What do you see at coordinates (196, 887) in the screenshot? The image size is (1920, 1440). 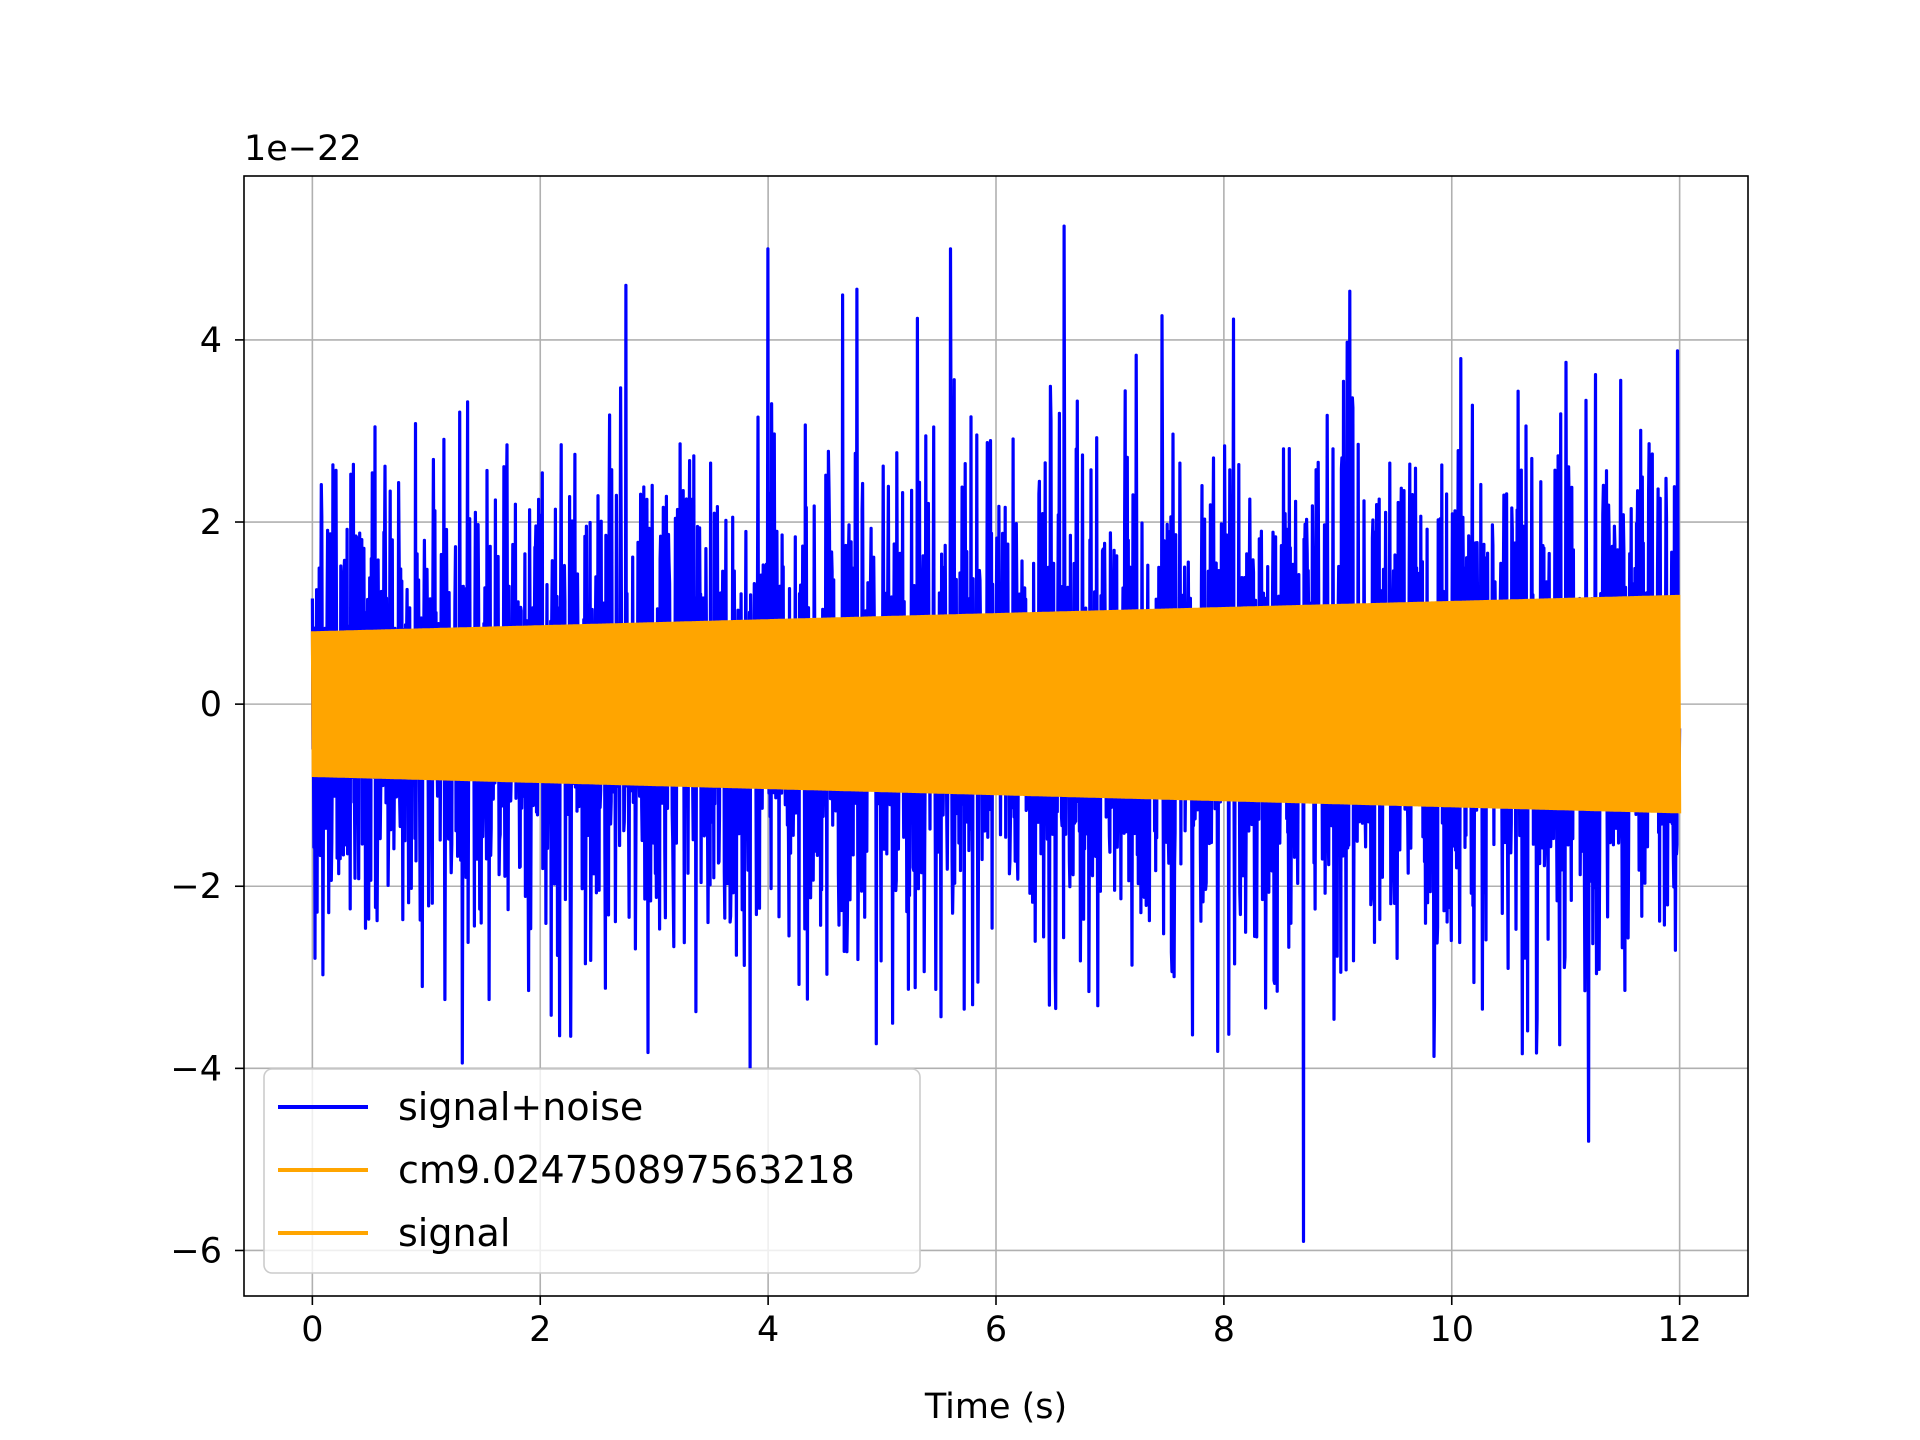 I see `y-tick-label: −2` at bounding box center [196, 887].